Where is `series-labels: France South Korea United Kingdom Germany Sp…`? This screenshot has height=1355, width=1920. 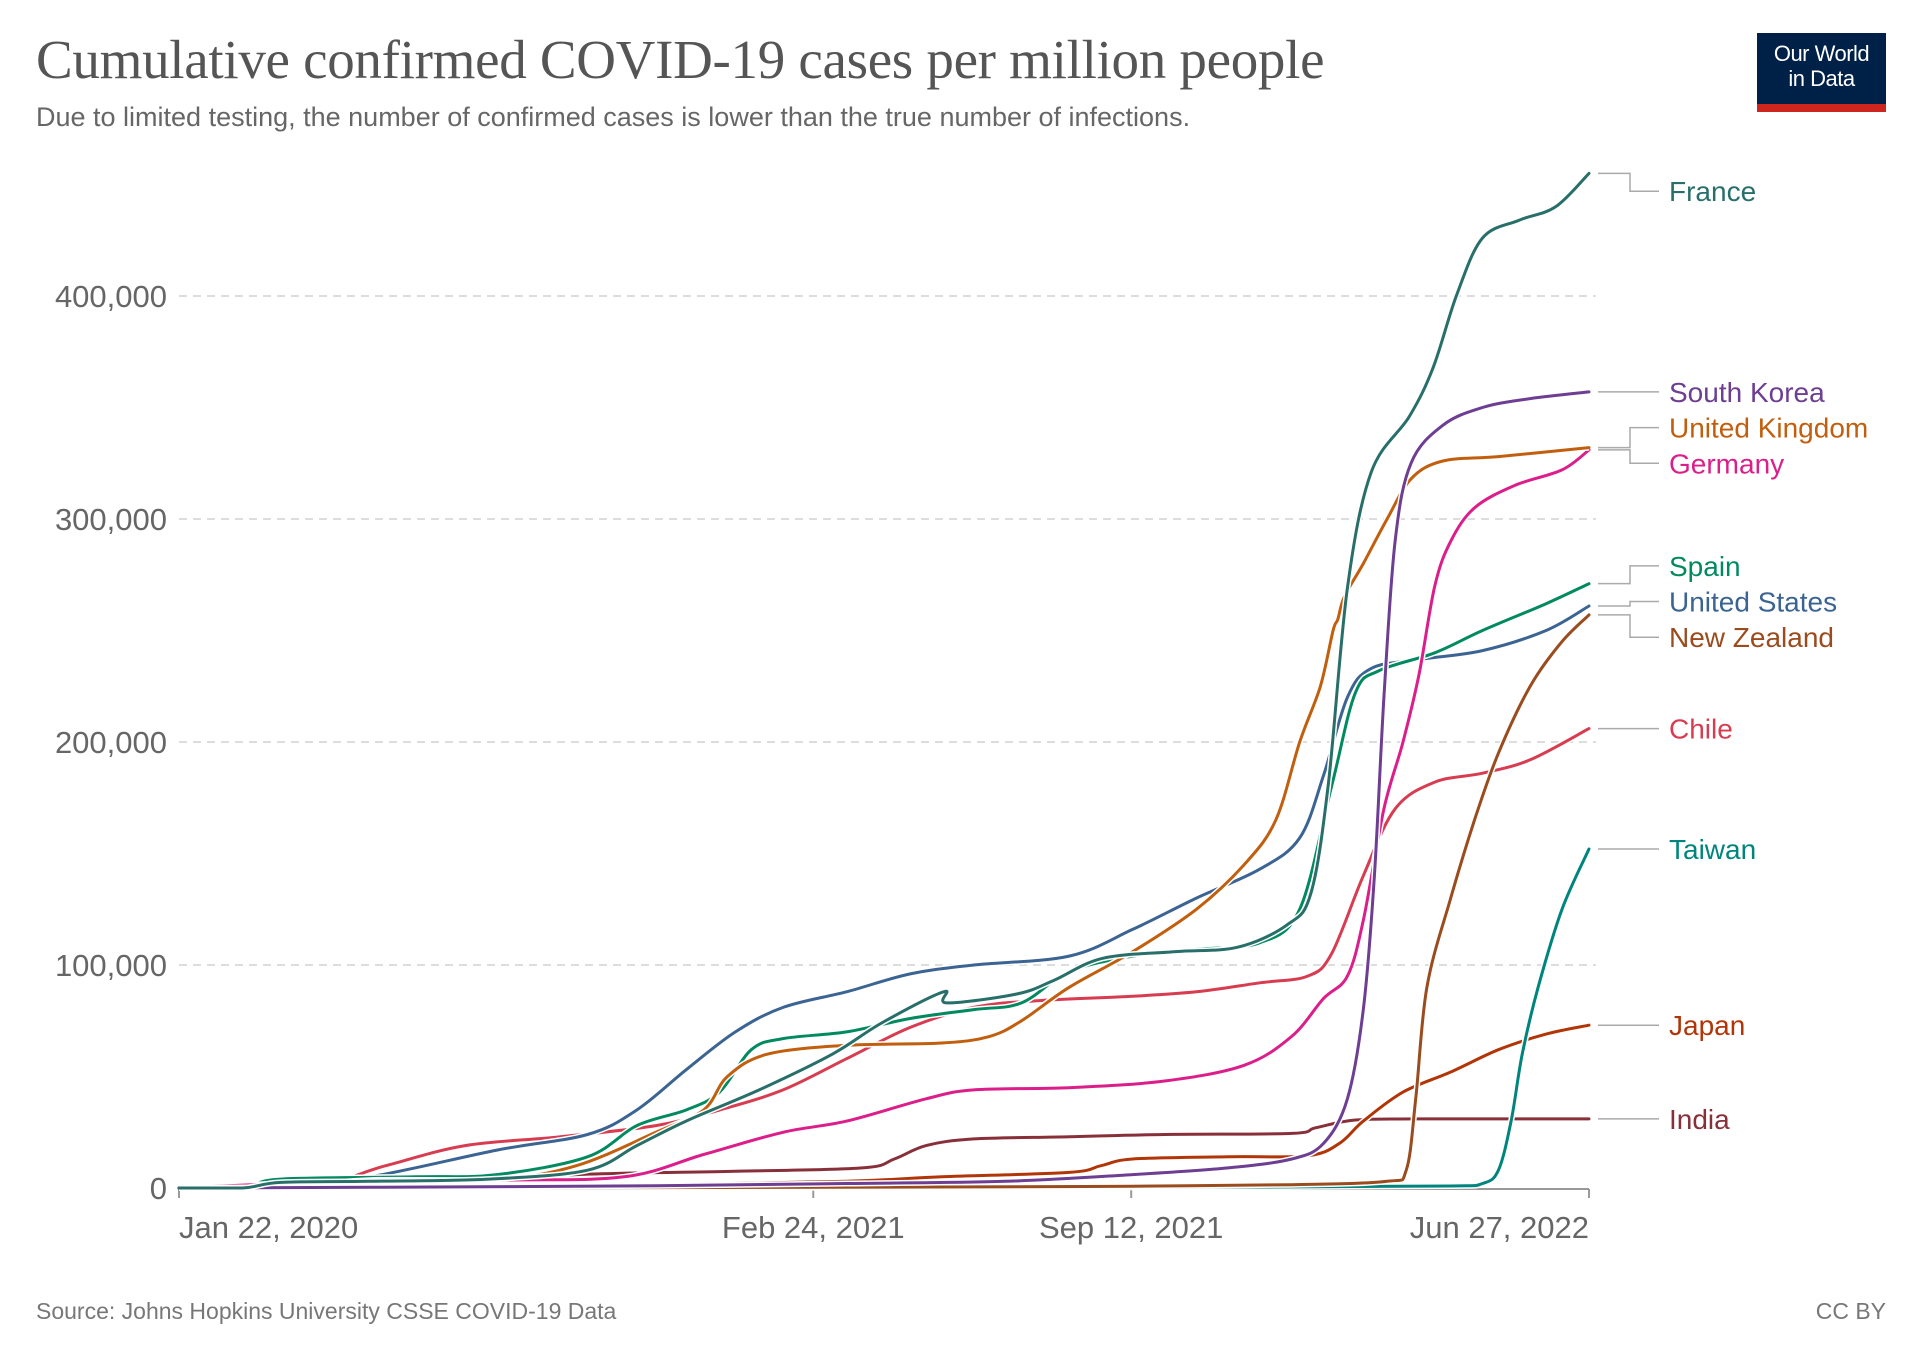
series-labels: France South Korea United Kingdom Germany Sp… is located at coordinates (1733, 653).